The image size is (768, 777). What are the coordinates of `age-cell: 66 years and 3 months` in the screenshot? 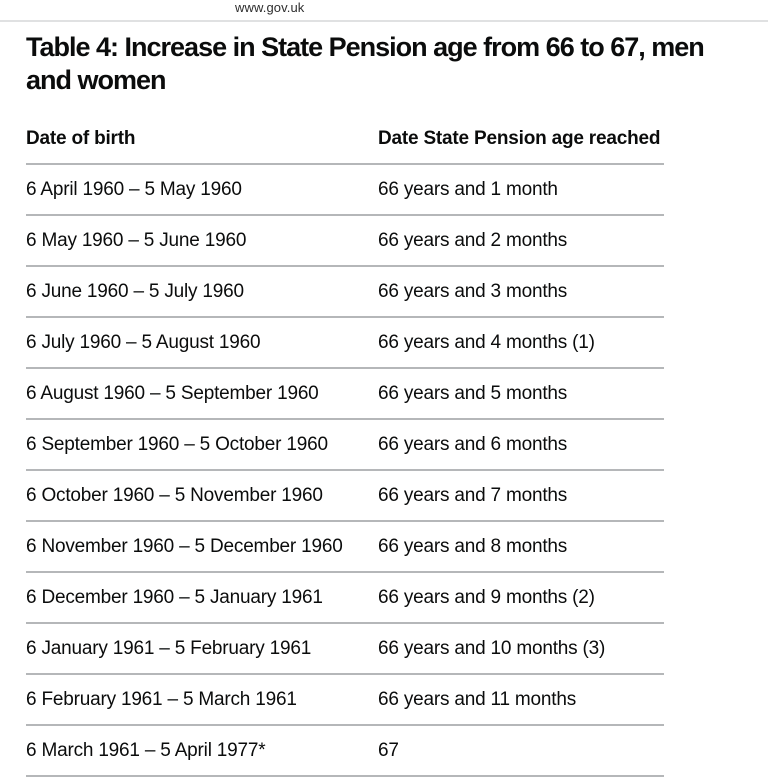 It's located at (521, 292).